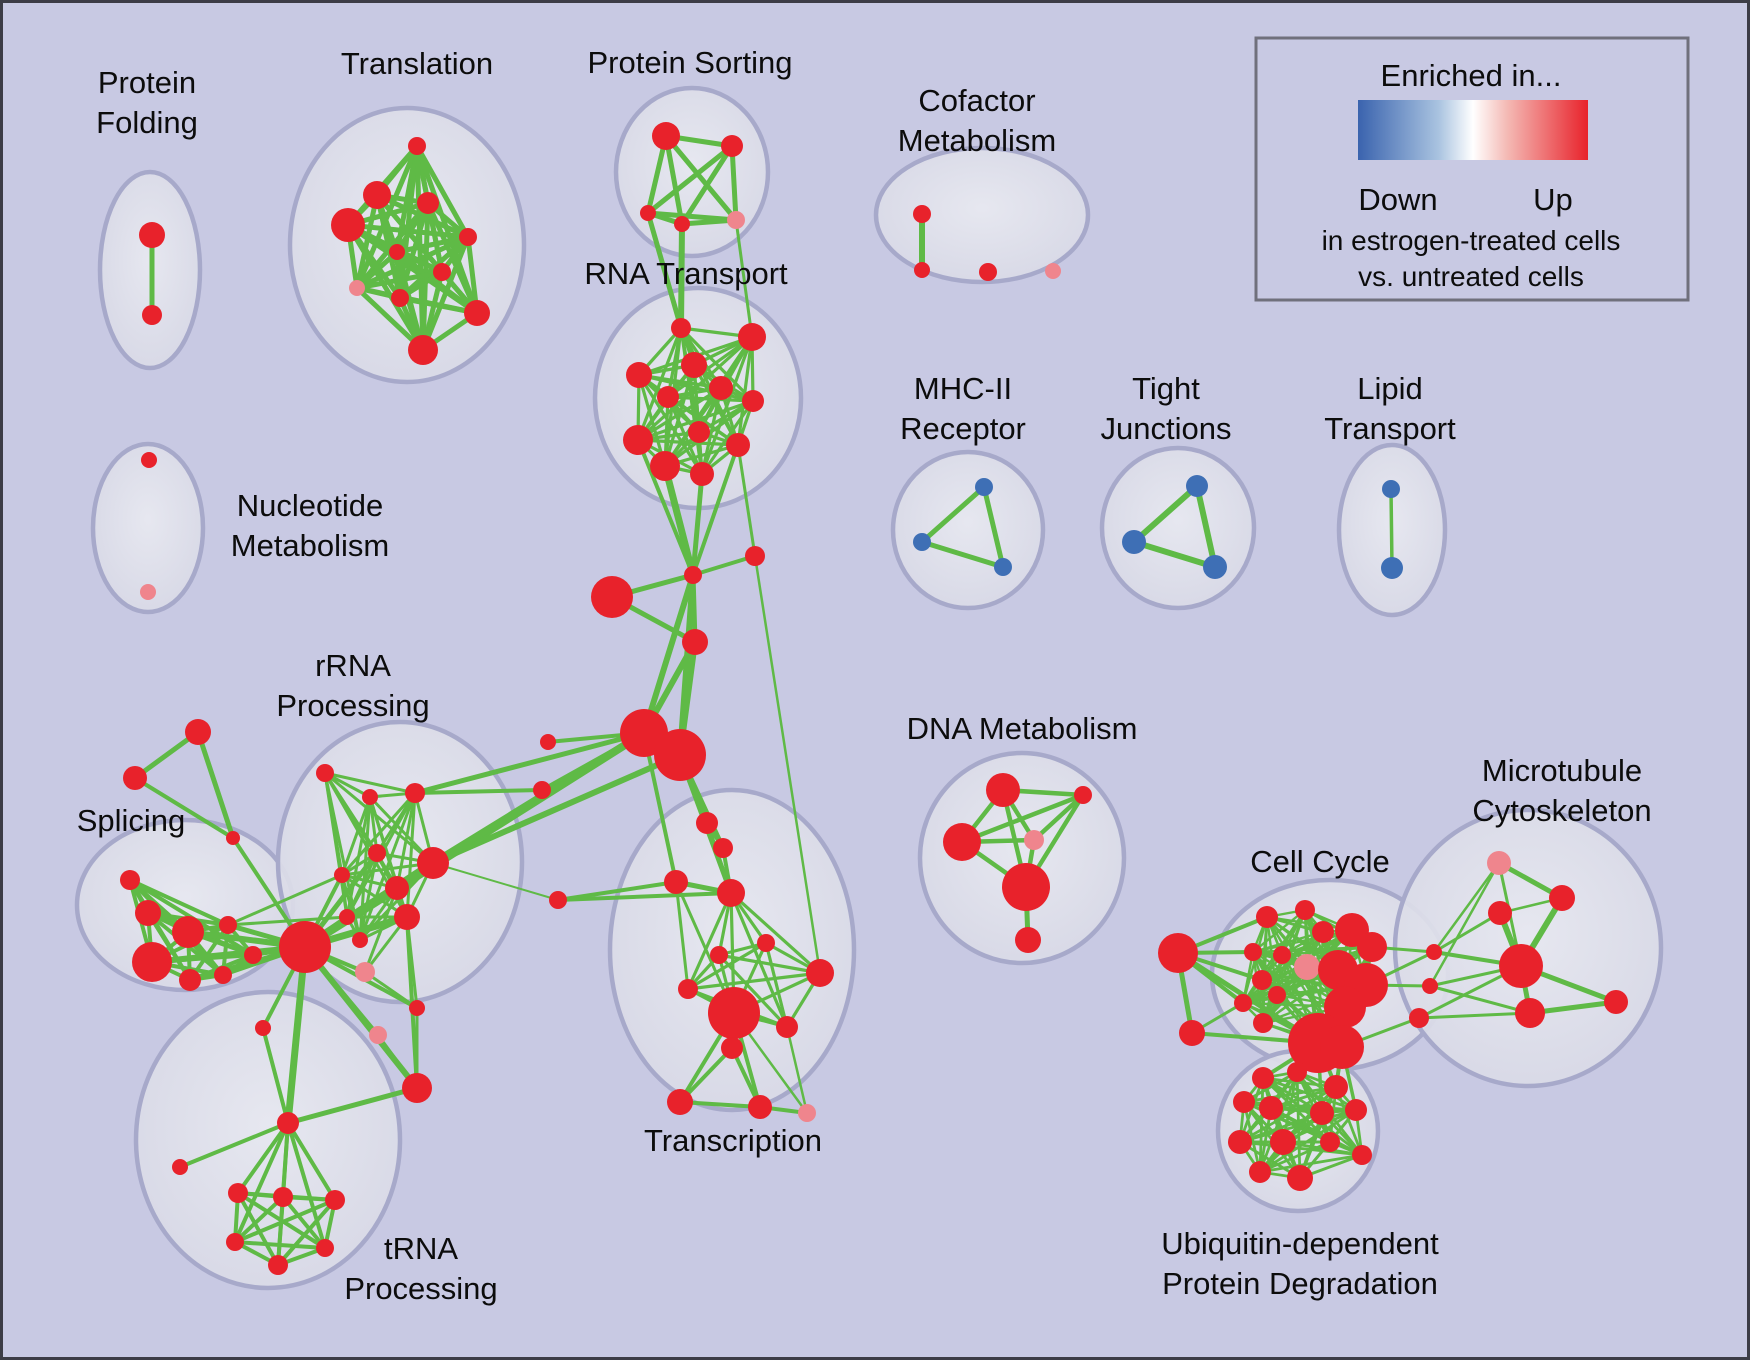 The image size is (1750, 1360). What do you see at coordinates (1166, 428) in the screenshot?
I see `cluster-label-tight-junctions: Junctions` at bounding box center [1166, 428].